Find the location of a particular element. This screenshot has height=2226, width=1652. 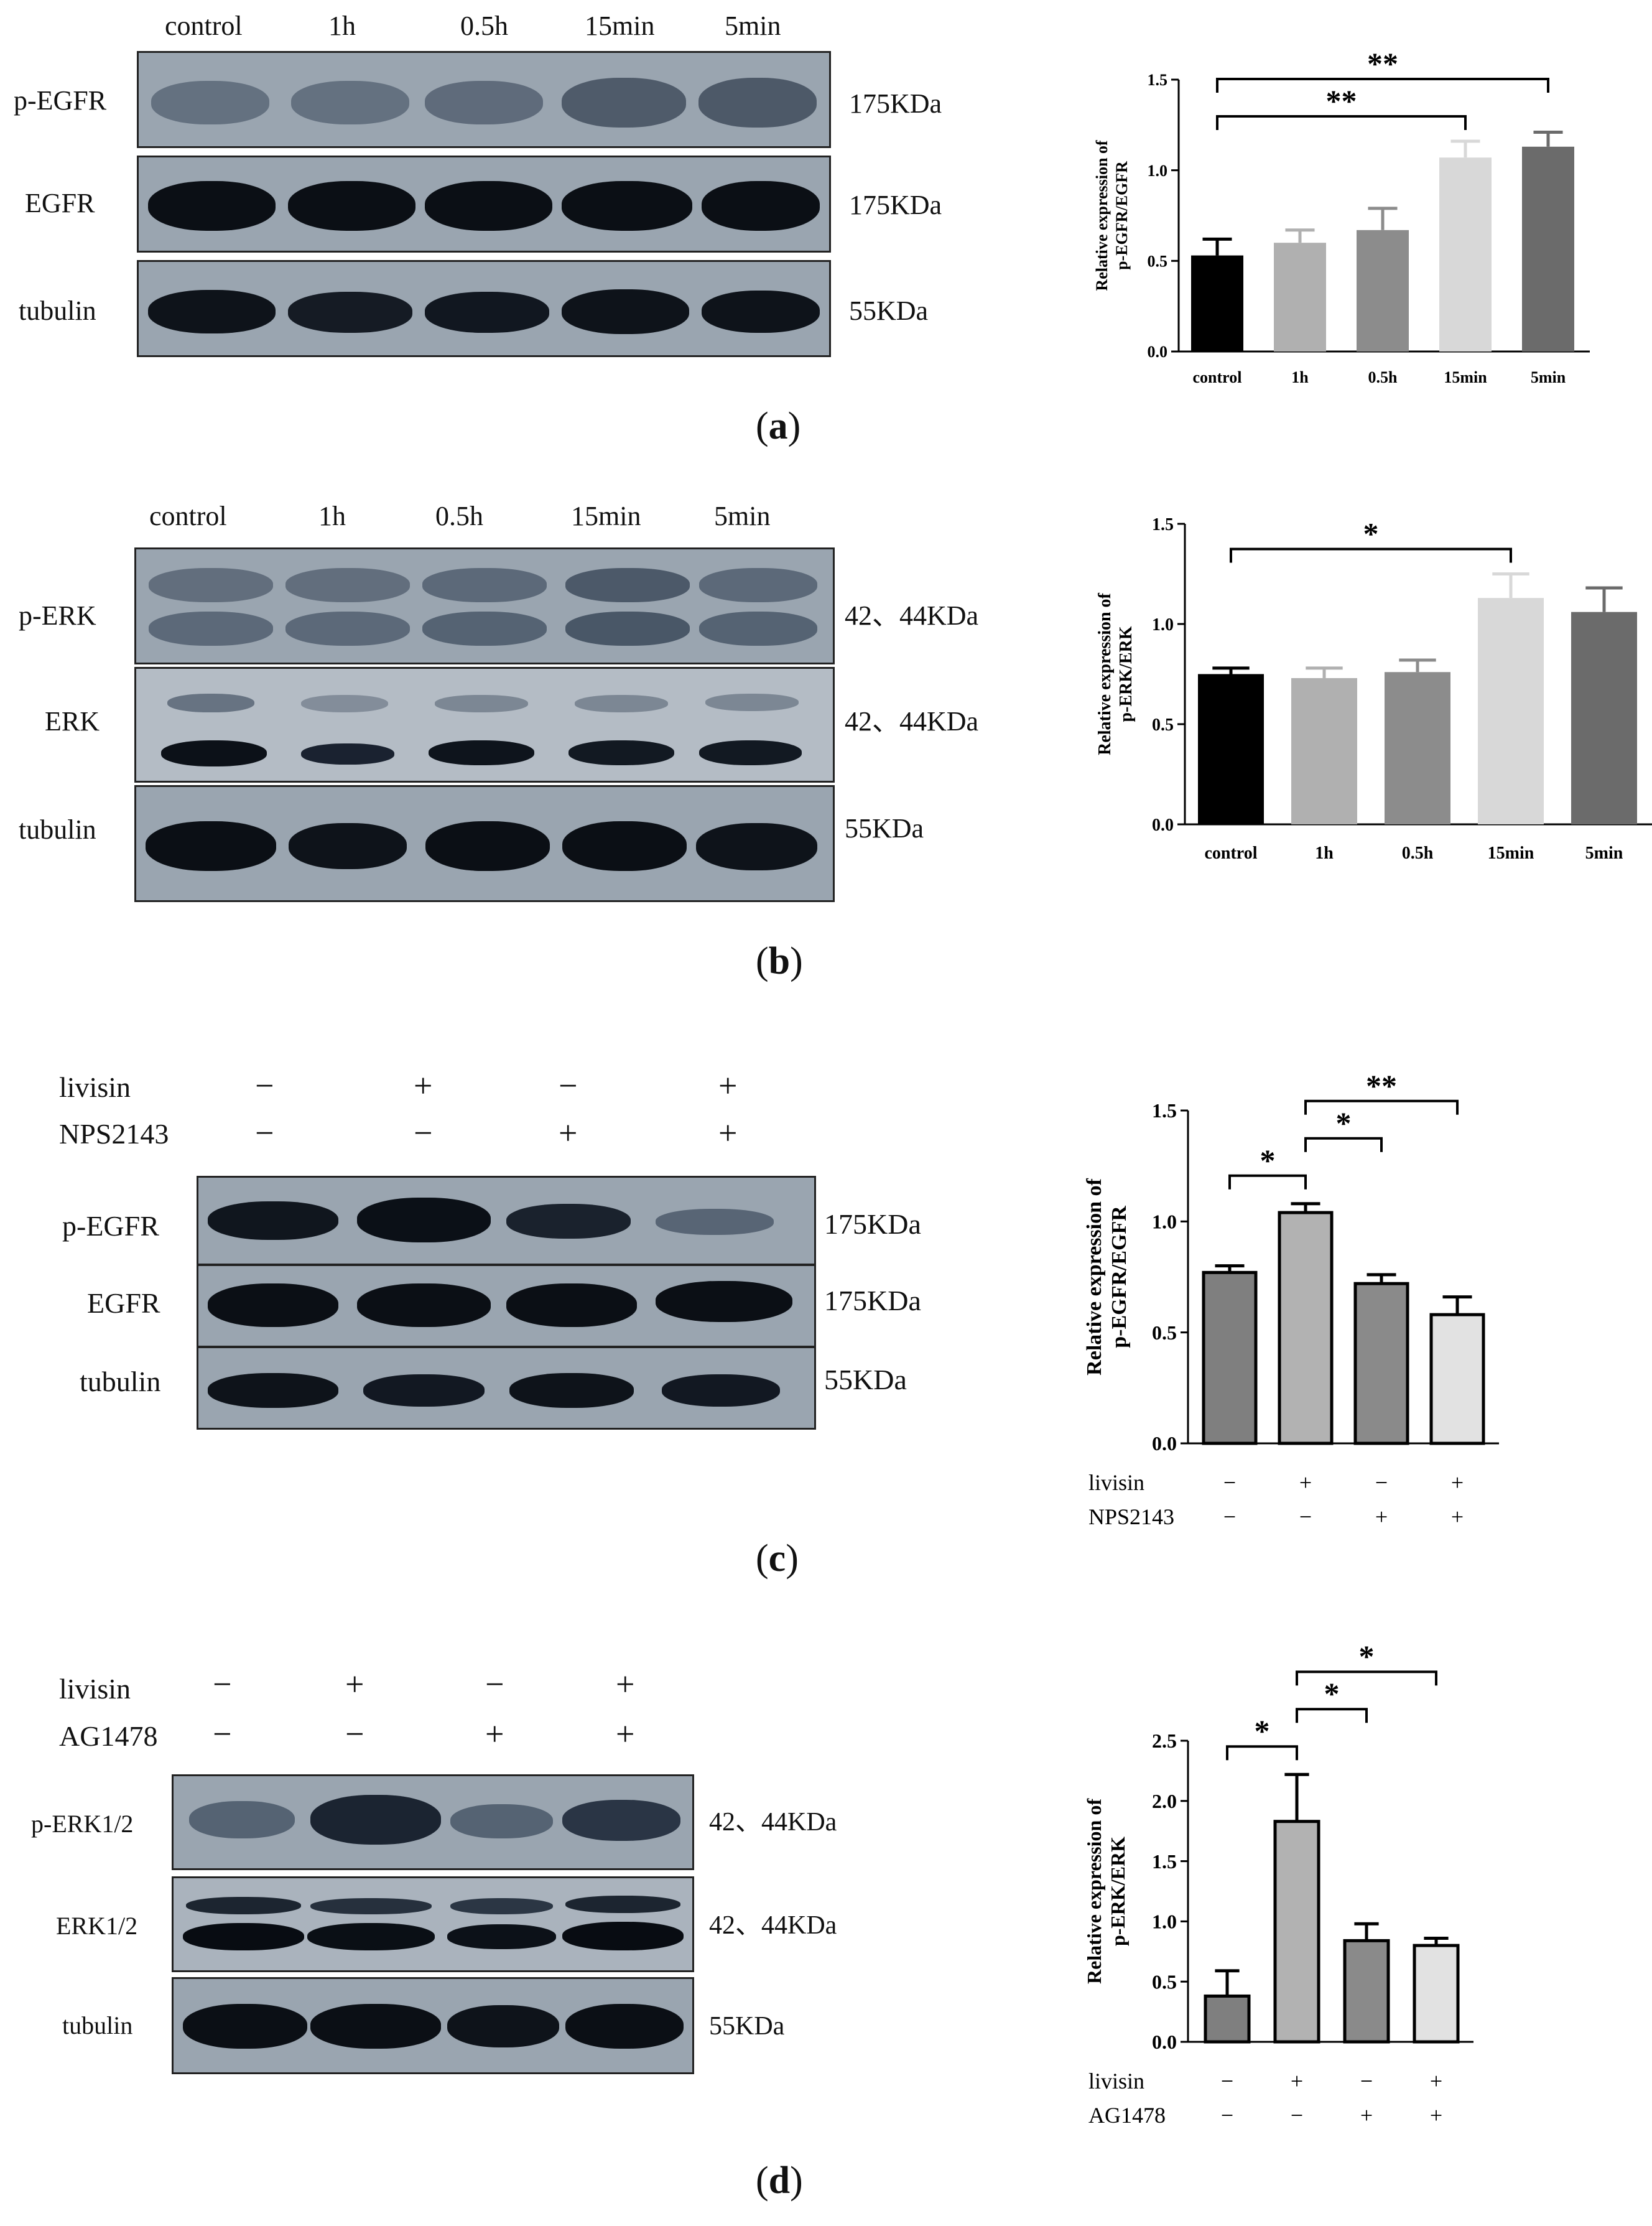

blot-tubulin-c is located at coordinates (506, 1388).